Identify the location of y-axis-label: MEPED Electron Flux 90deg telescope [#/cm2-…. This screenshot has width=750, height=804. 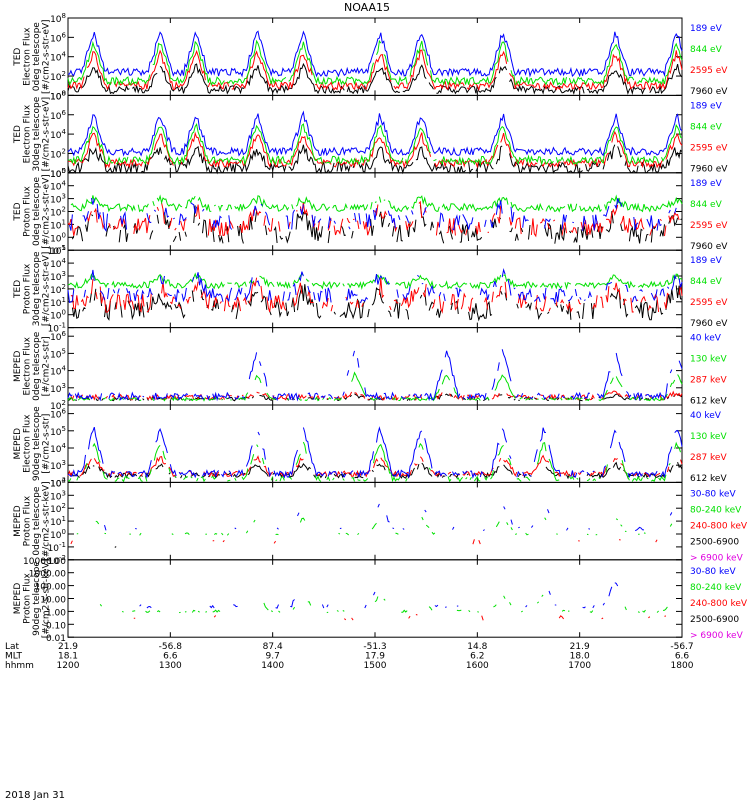
(32, 443).